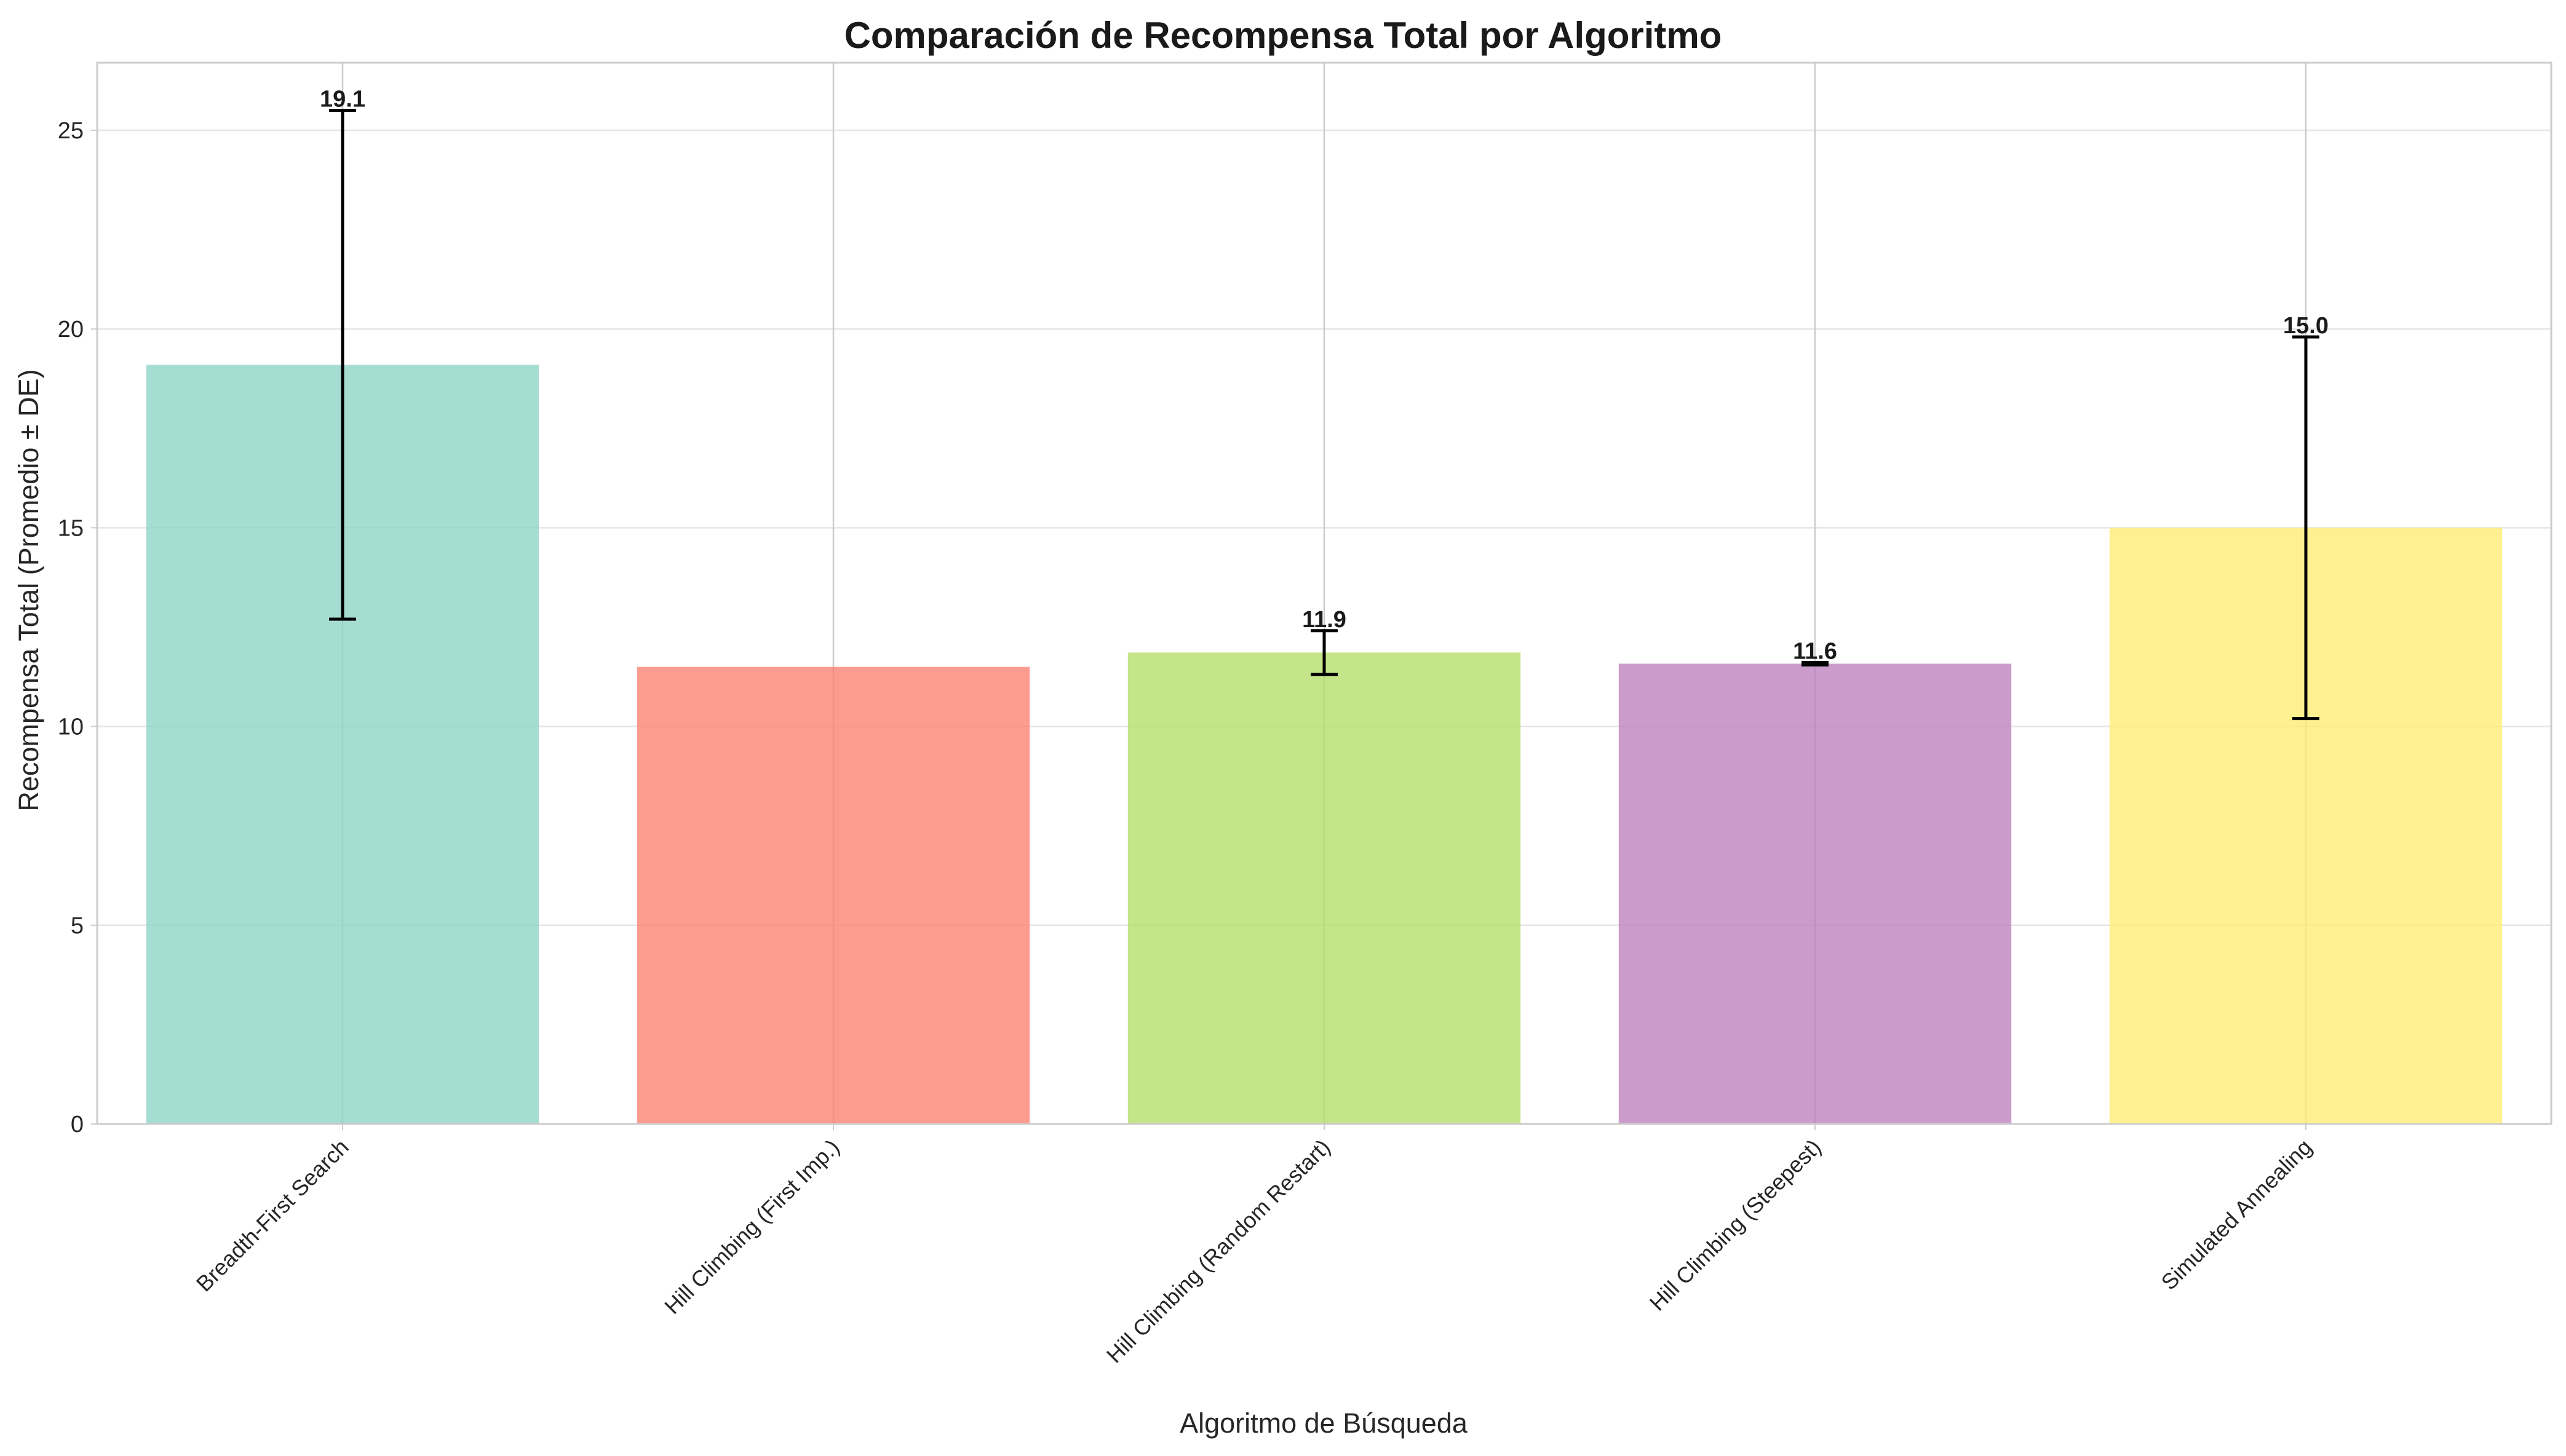 This screenshot has height=1456, width=2566. Describe the element at coordinates (272, 1216) in the screenshot. I see `x-tick-label: Breadth-First Search` at that location.